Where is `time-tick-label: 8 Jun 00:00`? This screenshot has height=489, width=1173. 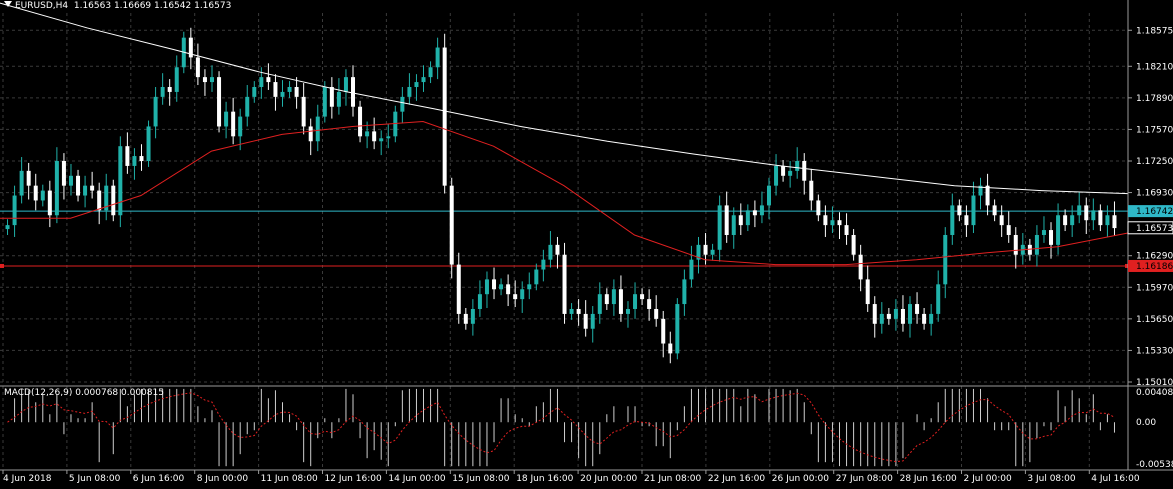
time-tick-label: 8 Jun 00:00 is located at coordinates (223, 479).